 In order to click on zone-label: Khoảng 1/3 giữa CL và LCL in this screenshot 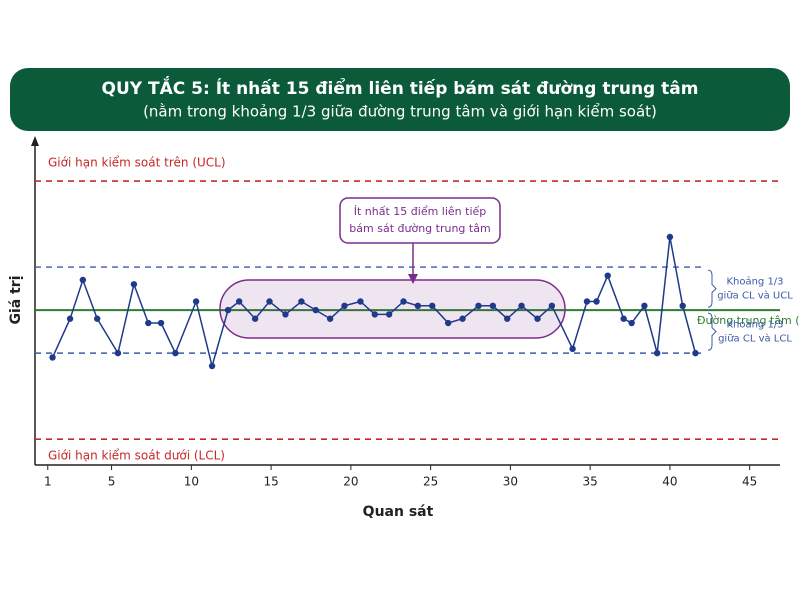, I will do `click(755, 332)`.